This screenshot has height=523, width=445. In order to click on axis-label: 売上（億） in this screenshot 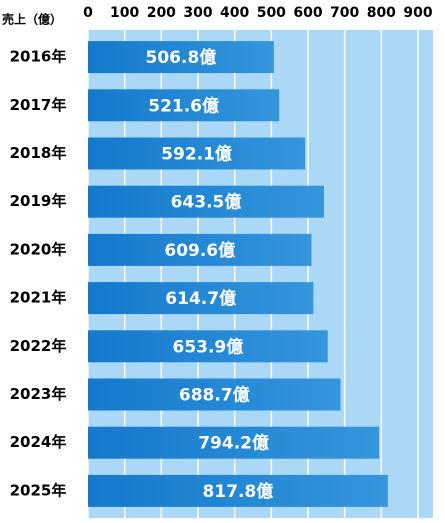, I will do `click(32, 19)`.